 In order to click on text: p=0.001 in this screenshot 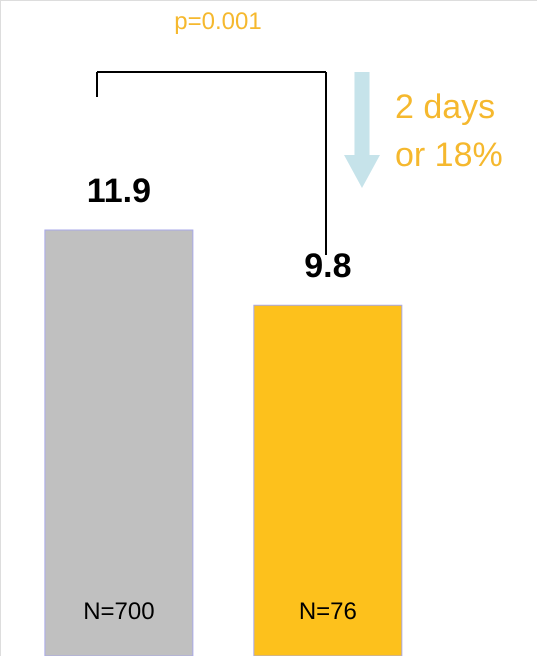, I will do `click(218, 21)`.